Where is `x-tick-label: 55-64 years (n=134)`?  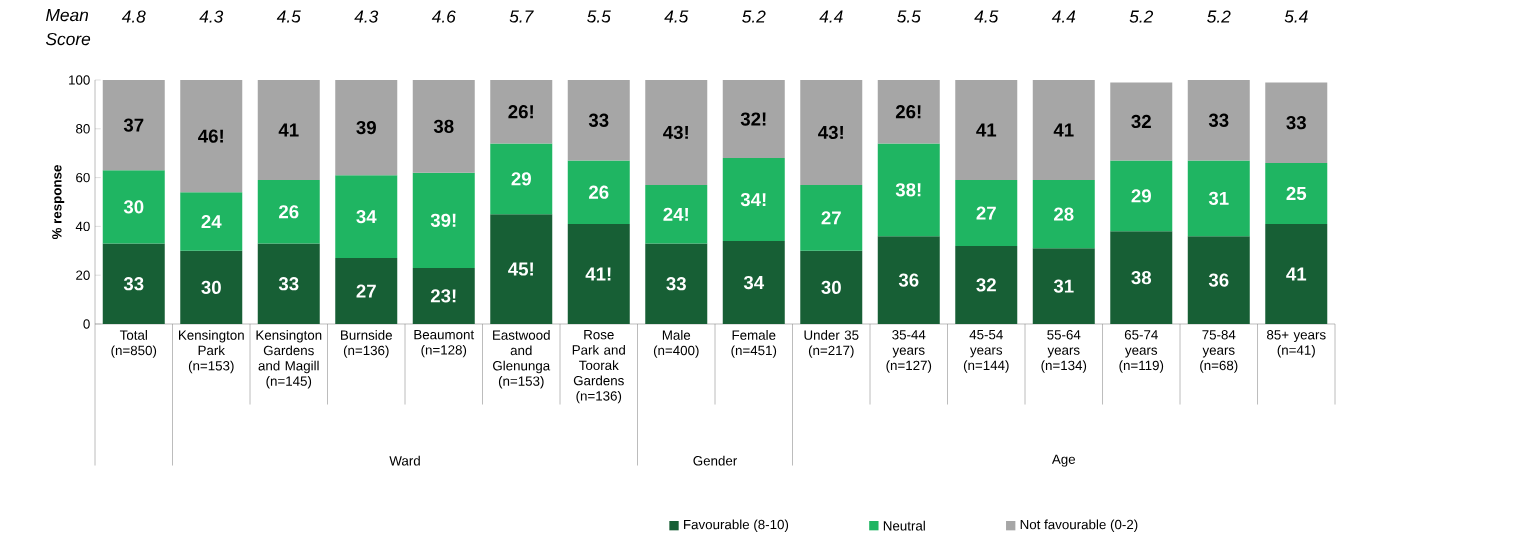 x-tick-label: 55-64 years (n=134) is located at coordinates (1064, 351).